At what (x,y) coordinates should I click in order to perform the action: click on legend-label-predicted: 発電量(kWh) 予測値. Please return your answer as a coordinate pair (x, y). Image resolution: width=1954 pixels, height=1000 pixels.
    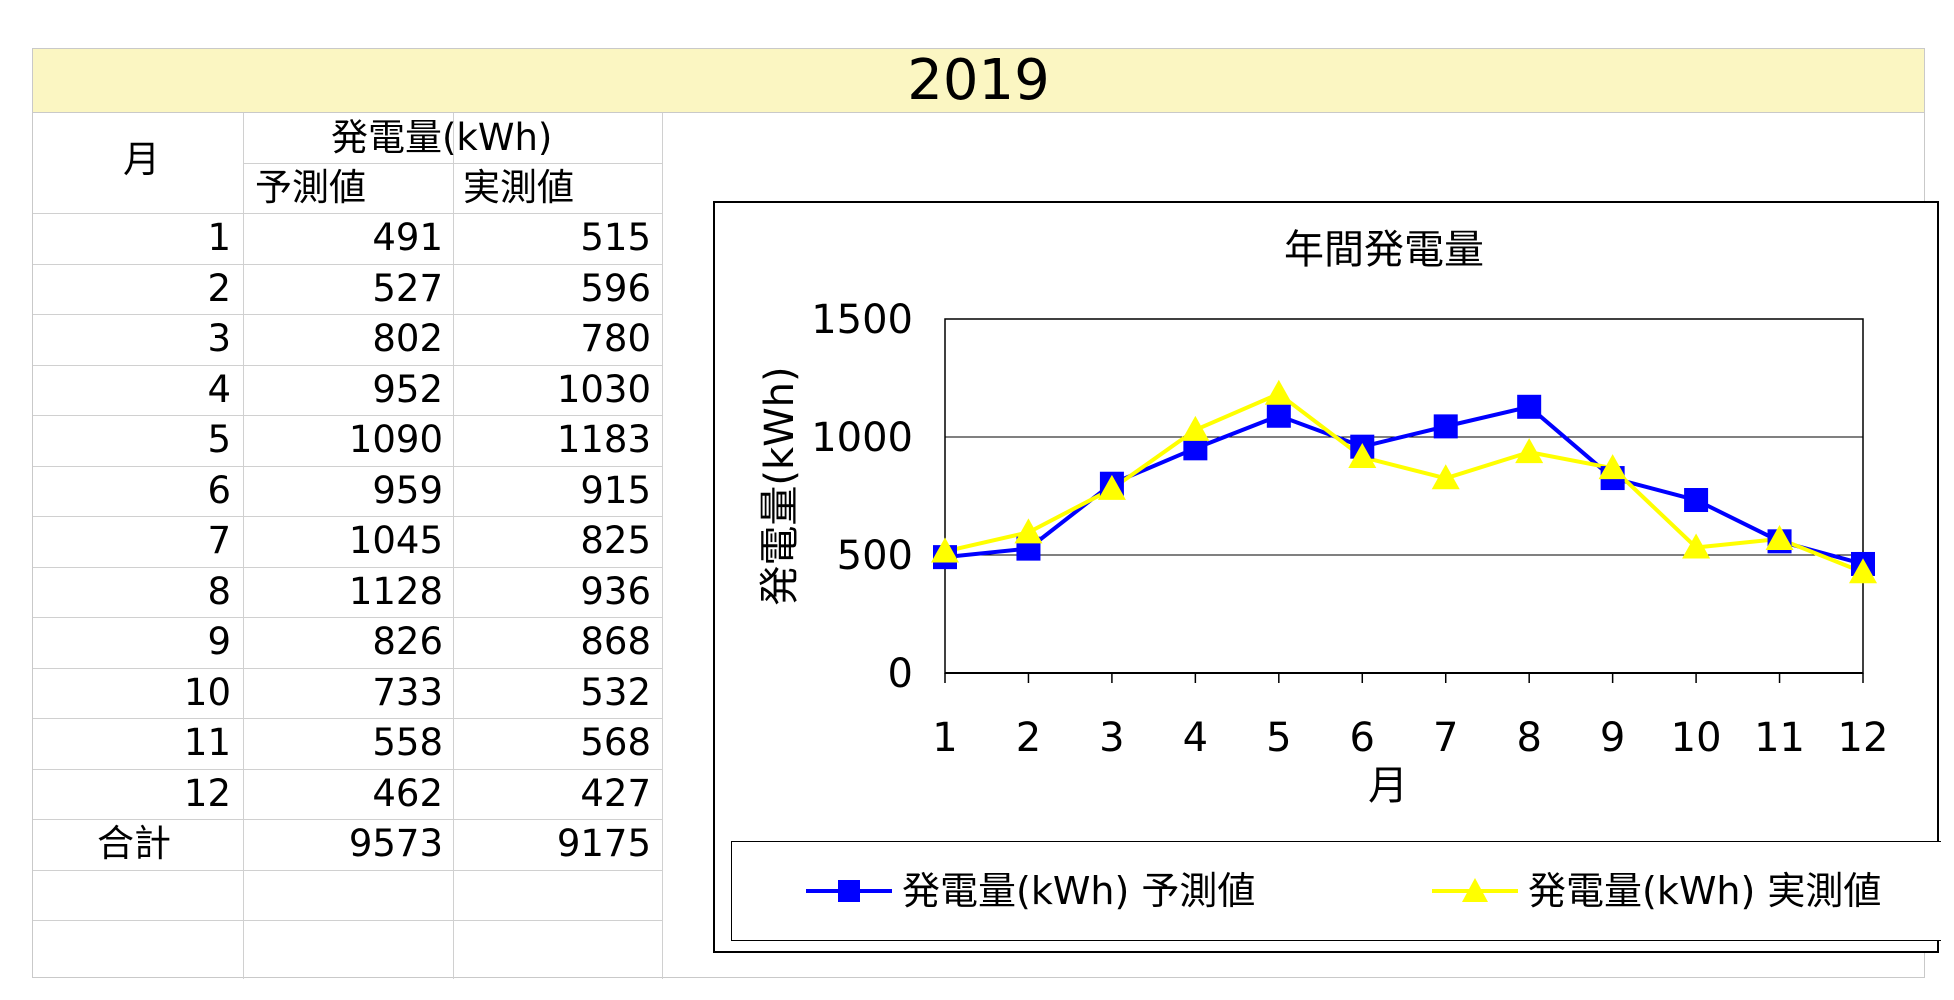
    Looking at the image, I should click on (1079, 891).